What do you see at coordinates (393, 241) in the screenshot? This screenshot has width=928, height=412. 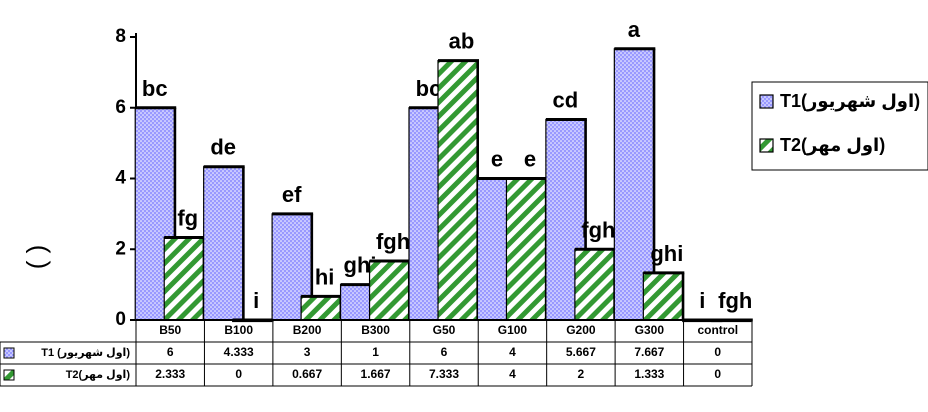 I see `data-label-B300-series-2: fgh` at bounding box center [393, 241].